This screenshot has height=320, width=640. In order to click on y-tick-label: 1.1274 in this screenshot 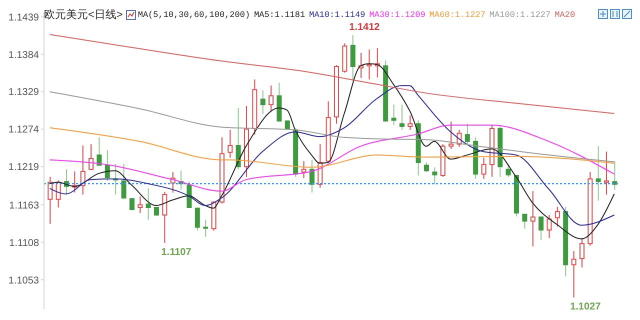, I will do `click(24, 130)`.